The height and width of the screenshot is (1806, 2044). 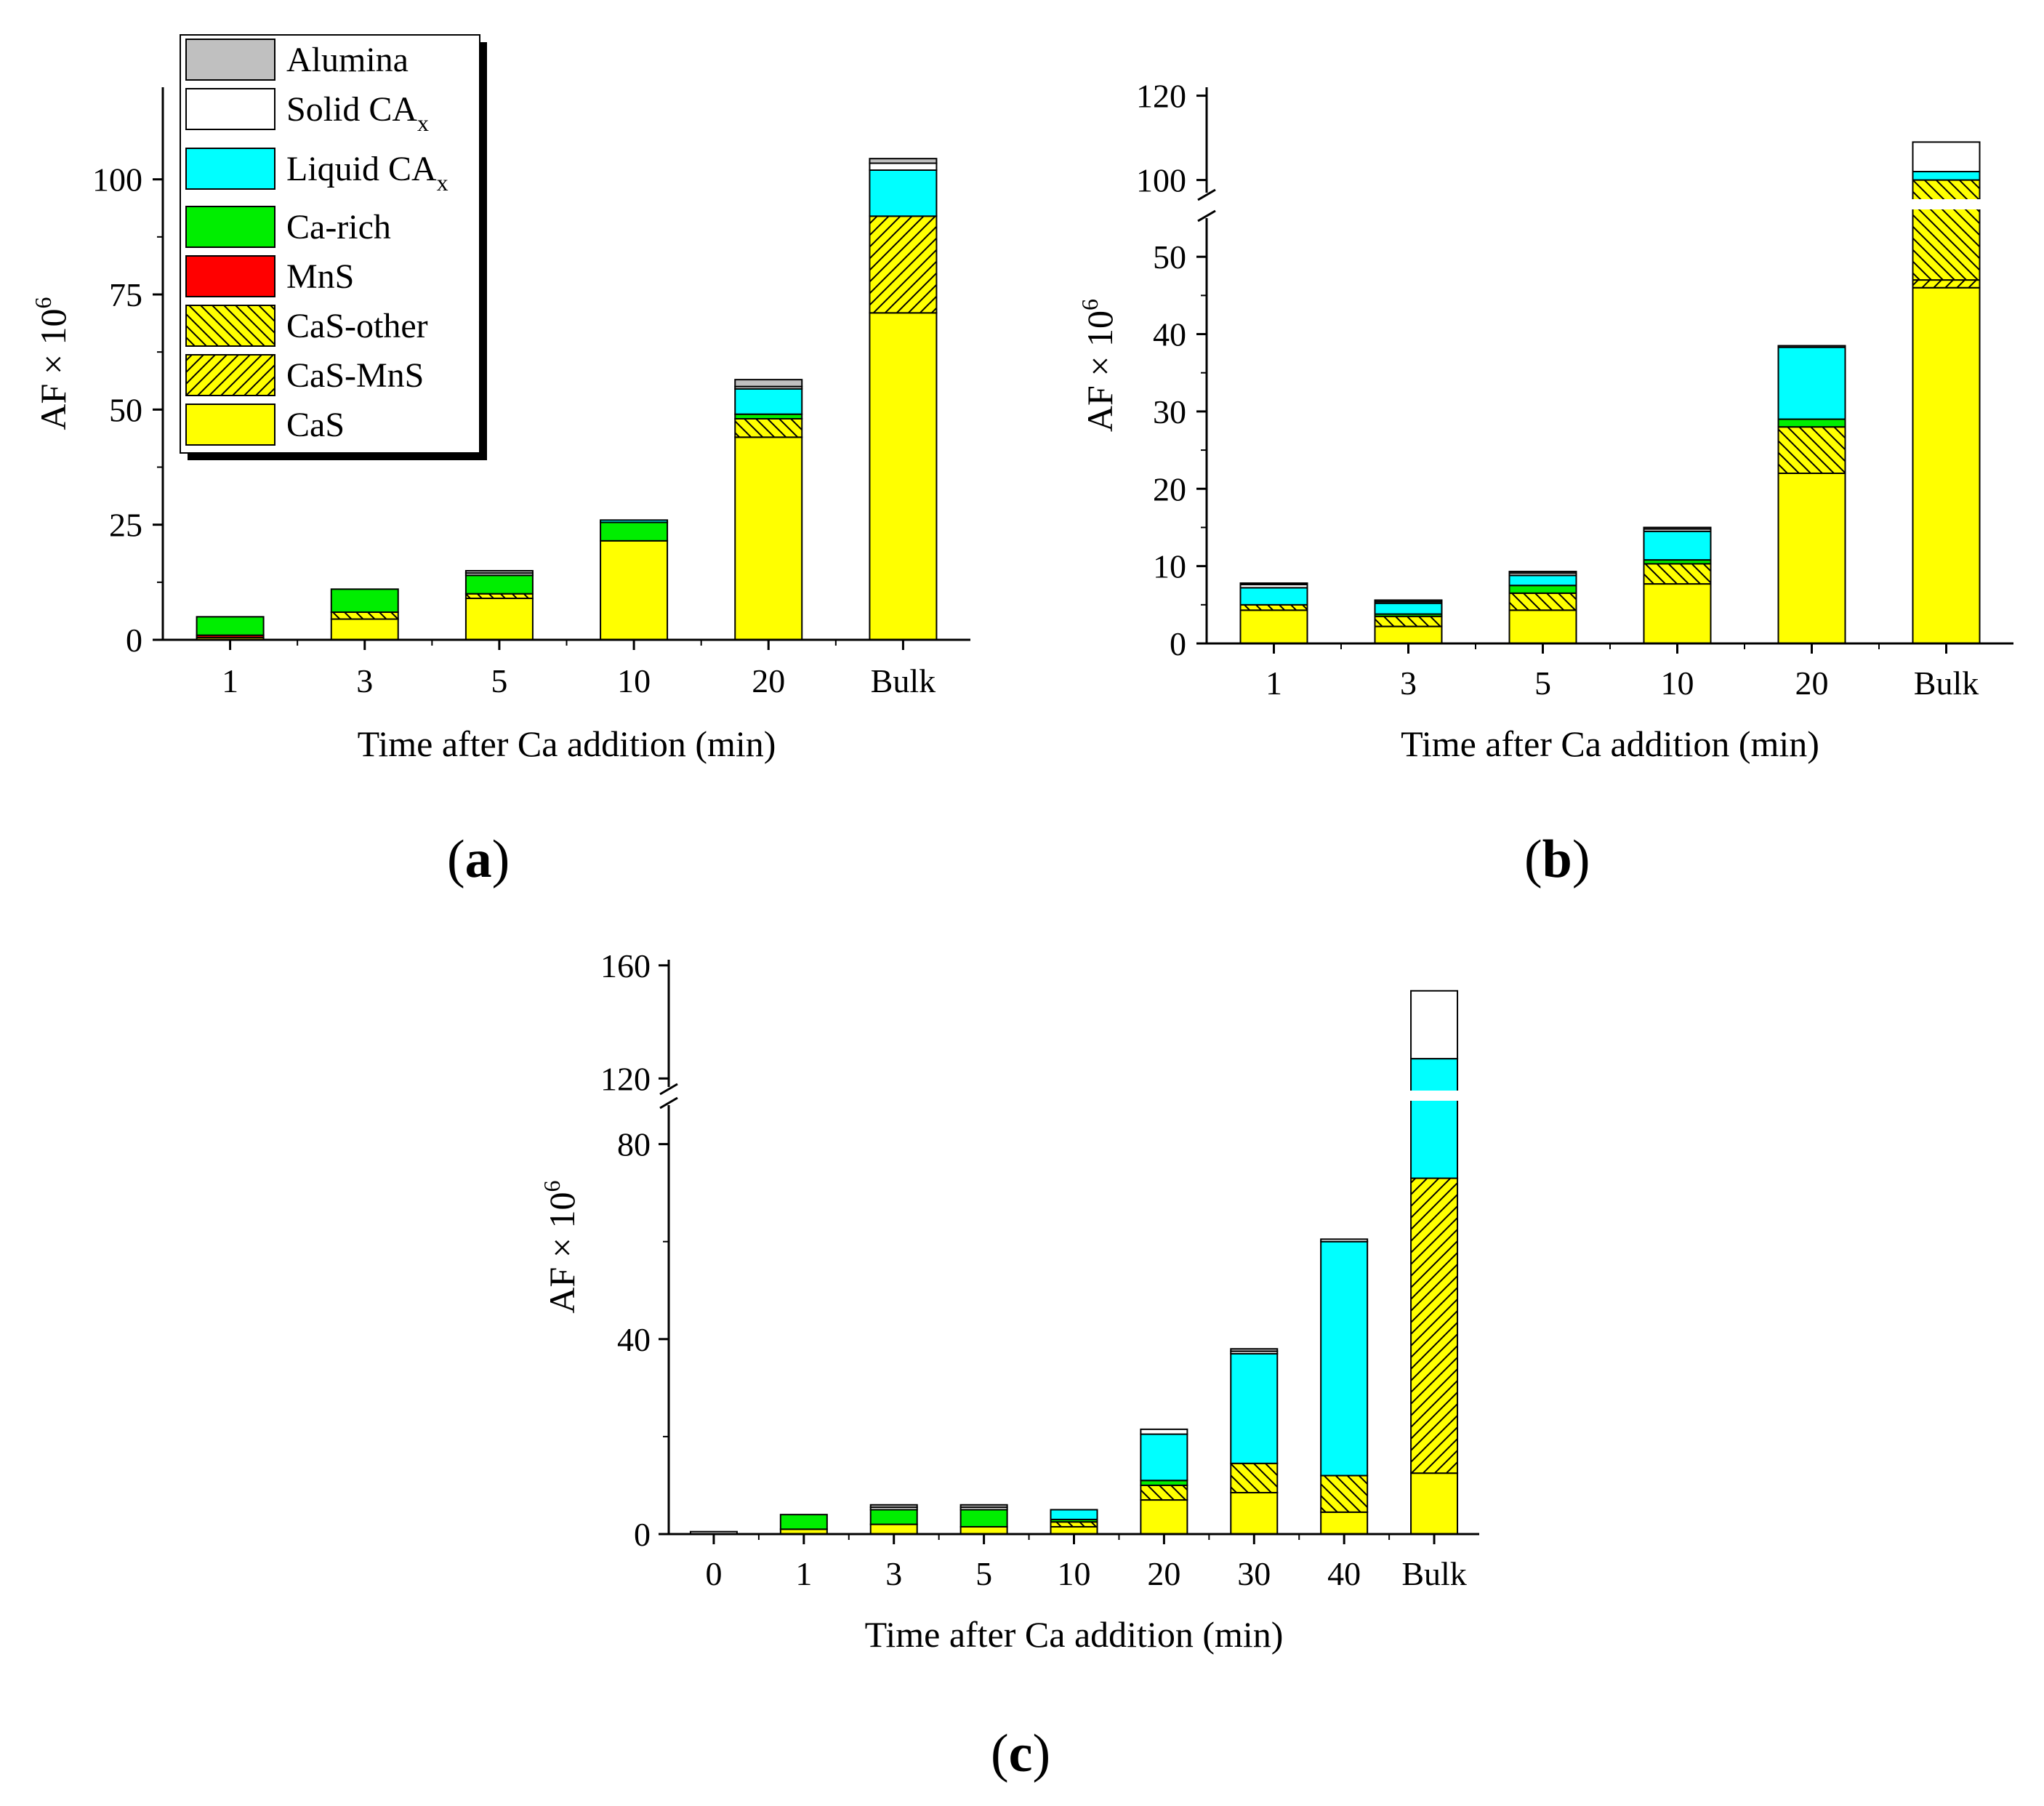 What do you see at coordinates (1169, 566) in the screenshot?
I see `y-tick-label: 10` at bounding box center [1169, 566].